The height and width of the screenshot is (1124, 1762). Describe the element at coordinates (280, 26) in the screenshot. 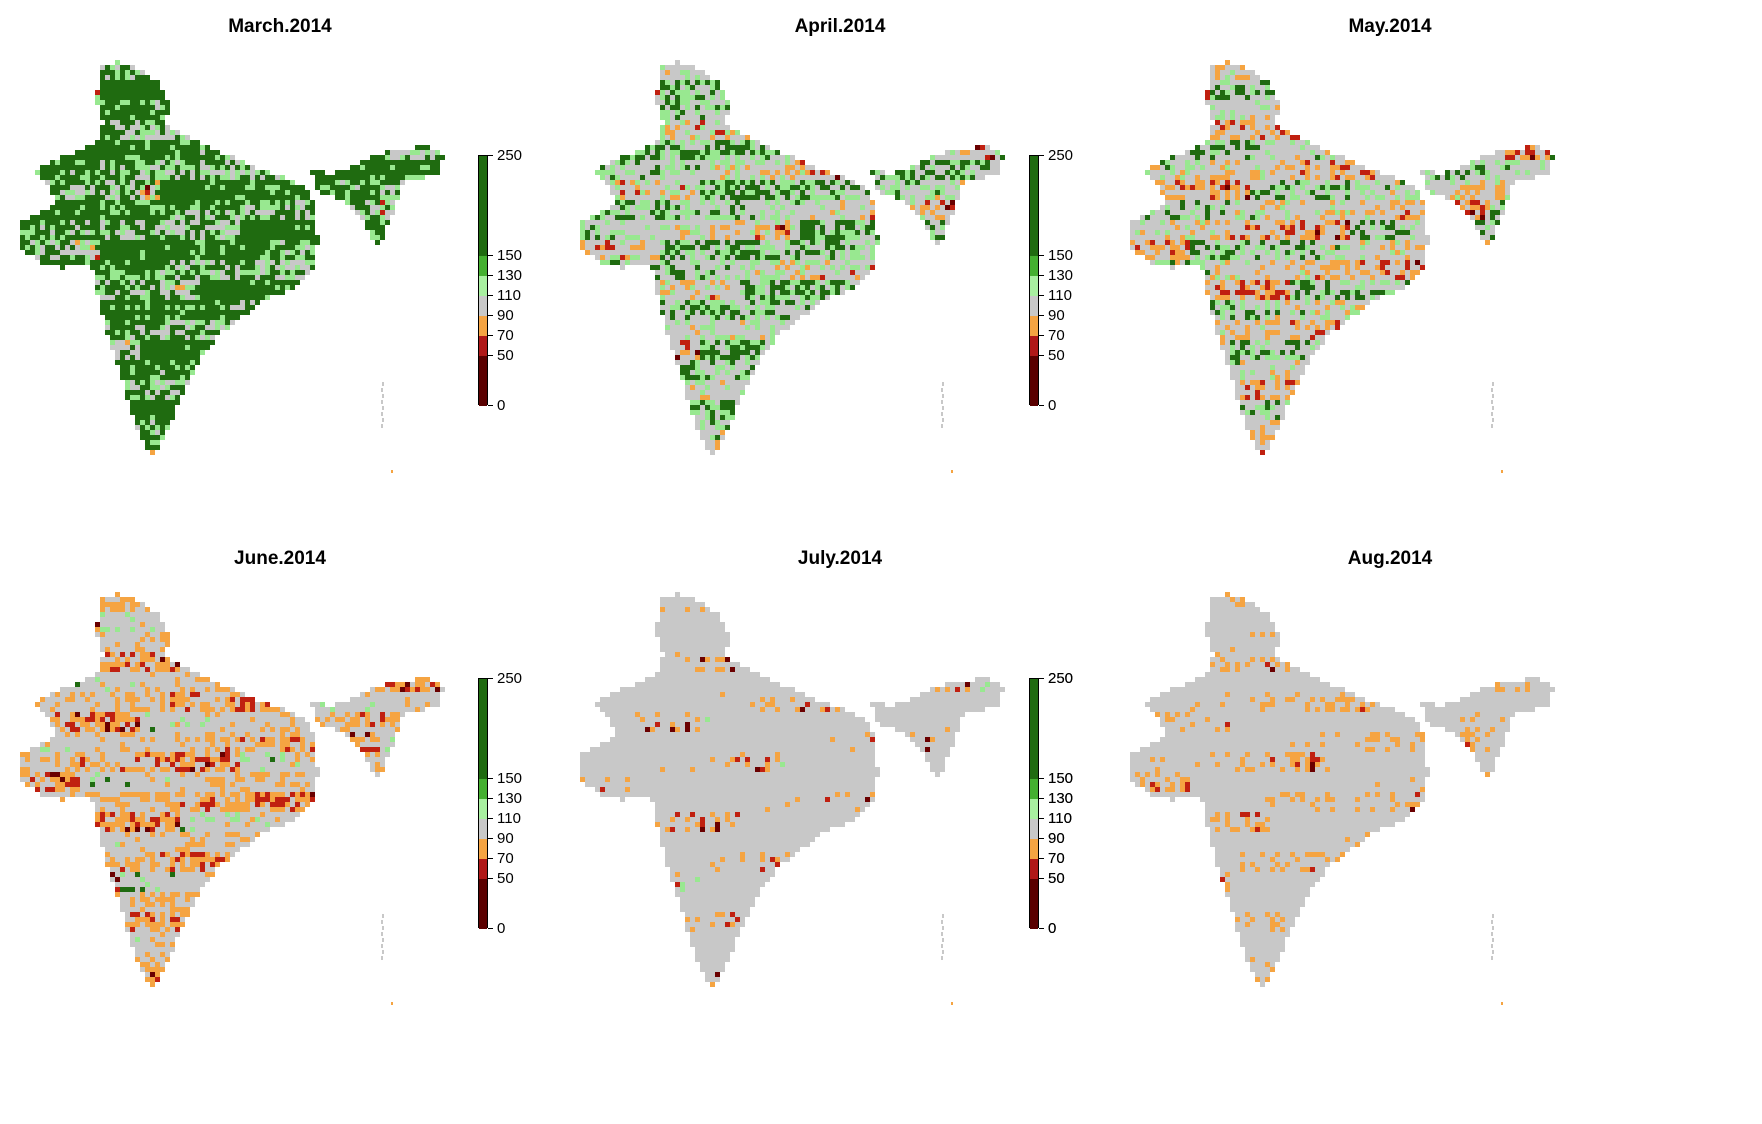

I see `panel-title: March.2014` at that location.